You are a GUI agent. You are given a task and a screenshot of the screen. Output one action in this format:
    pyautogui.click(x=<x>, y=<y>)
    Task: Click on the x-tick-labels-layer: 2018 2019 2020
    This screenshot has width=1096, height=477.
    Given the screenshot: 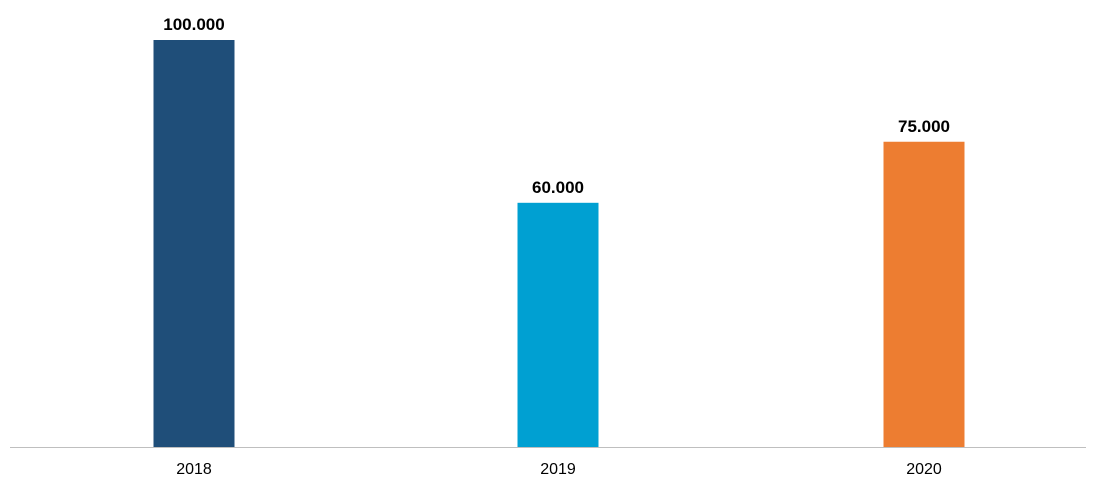 What is the action you would take?
    pyautogui.click(x=559, y=469)
    